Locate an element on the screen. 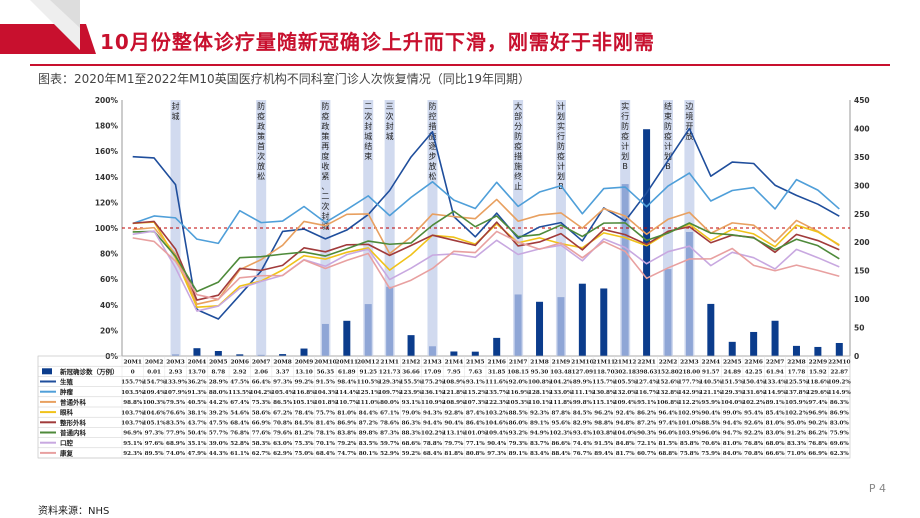 The height and width of the screenshot is (518, 920). table-cell: 101.0% is located at coordinates (690, 424).